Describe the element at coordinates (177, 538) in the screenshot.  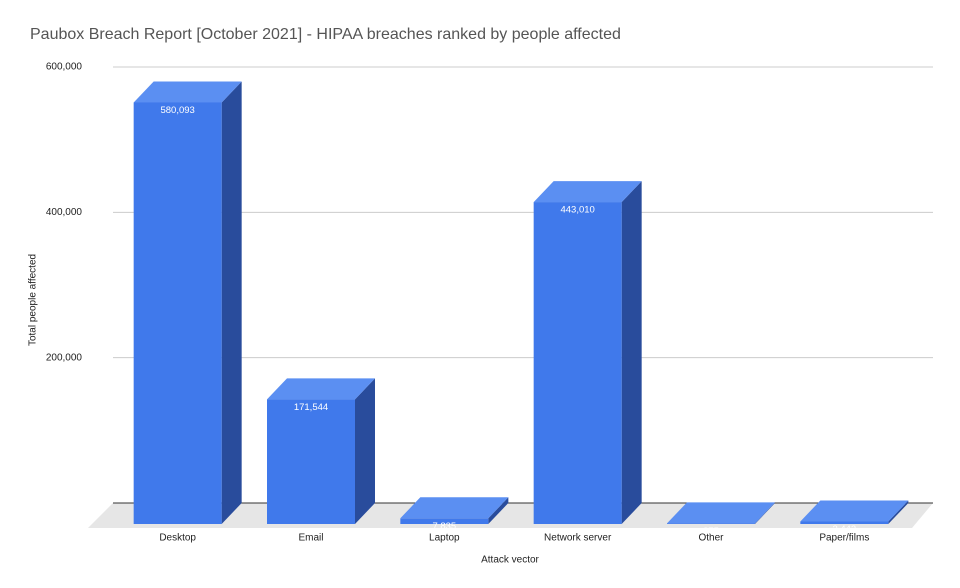
I see `x-tick-label: Desktop` at that location.